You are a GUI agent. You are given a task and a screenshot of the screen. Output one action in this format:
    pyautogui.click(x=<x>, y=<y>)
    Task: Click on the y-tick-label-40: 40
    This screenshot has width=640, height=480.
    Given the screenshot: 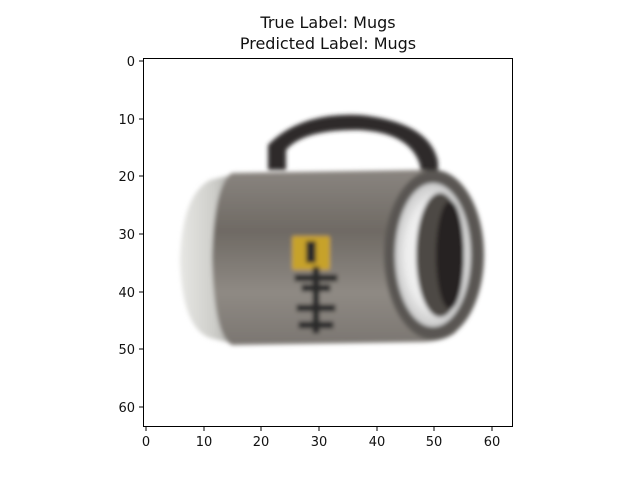 What is the action you would take?
    pyautogui.click(x=126, y=293)
    